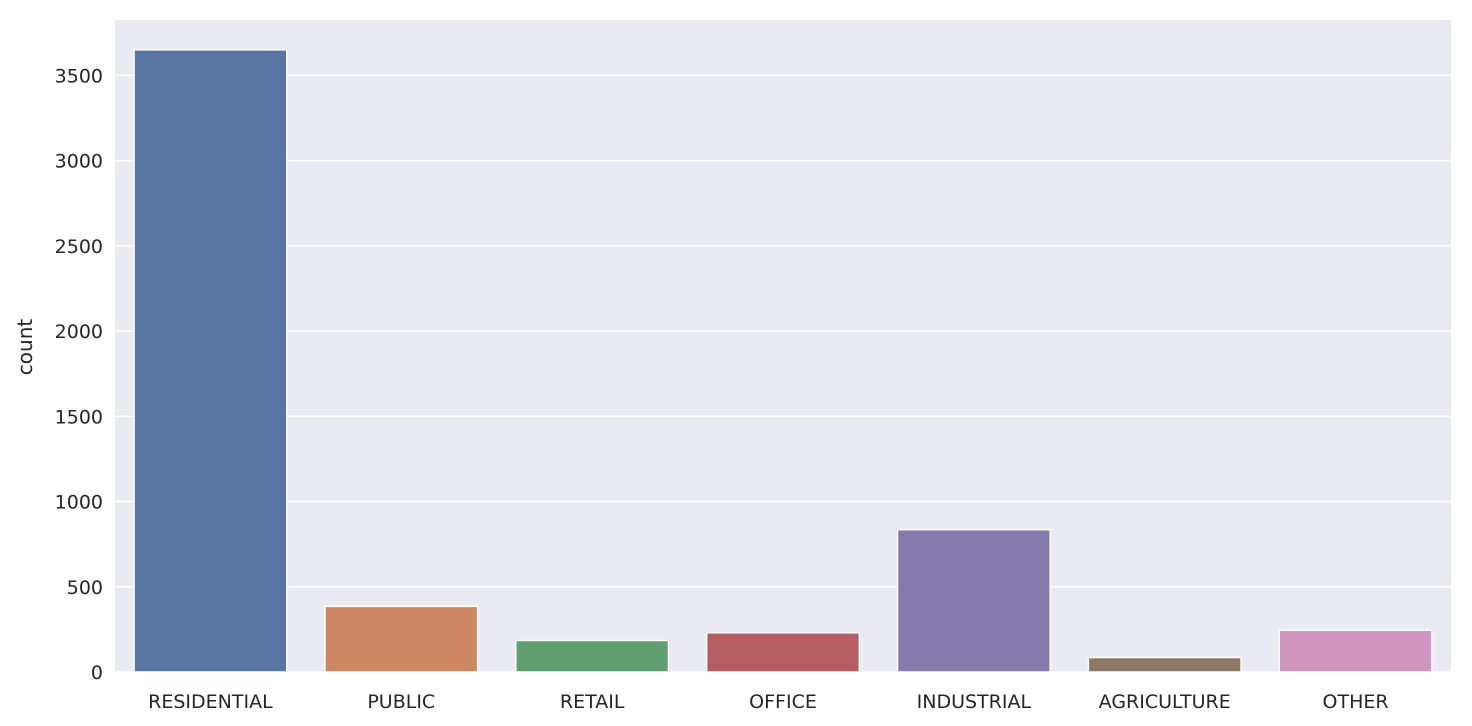 The width and height of the screenshot is (1472, 726). I want to click on y-tick-label: 500, so click(85, 588).